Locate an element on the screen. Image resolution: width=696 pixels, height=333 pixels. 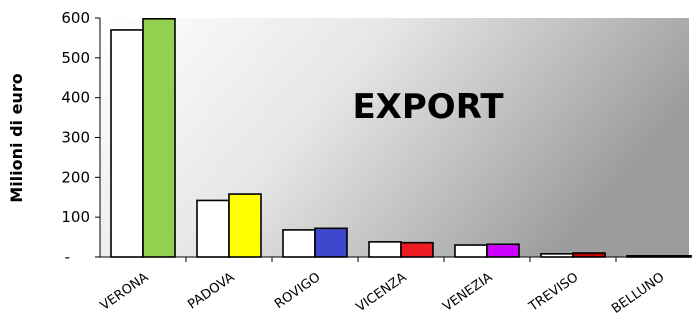
x-tick-label-vicenza: VICENZA is located at coordinates (382, 292).